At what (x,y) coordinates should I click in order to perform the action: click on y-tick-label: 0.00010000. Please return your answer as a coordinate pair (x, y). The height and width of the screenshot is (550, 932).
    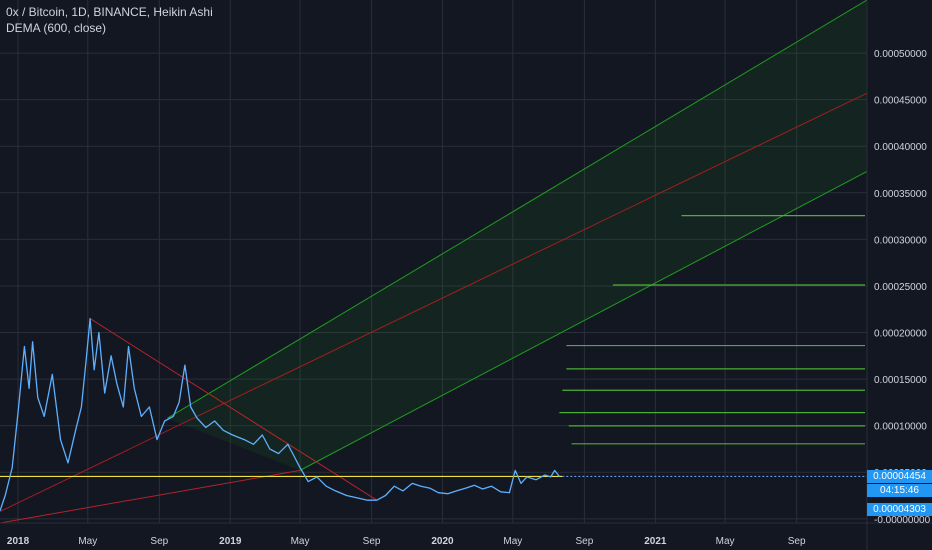
    Looking at the image, I should click on (900, 427).